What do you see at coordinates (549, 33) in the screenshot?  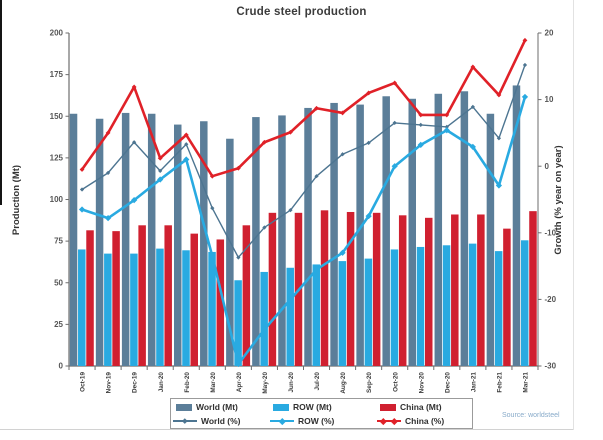 I see `svg-text: 20` at bounding box center [549, 33].